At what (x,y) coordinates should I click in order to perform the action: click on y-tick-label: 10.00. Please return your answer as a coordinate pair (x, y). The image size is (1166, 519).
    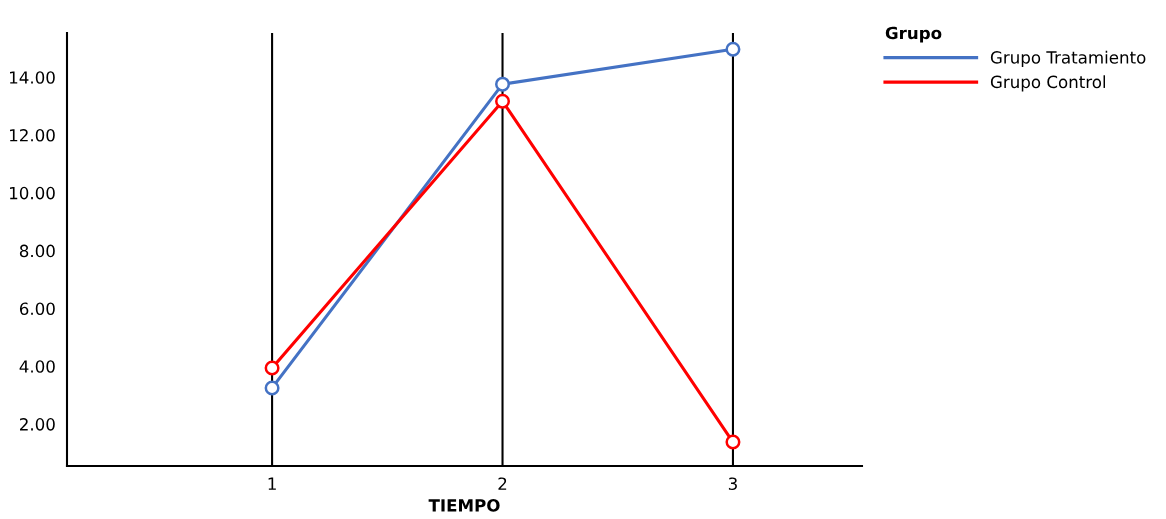
    Looking at the image, I should click on (32, 193).